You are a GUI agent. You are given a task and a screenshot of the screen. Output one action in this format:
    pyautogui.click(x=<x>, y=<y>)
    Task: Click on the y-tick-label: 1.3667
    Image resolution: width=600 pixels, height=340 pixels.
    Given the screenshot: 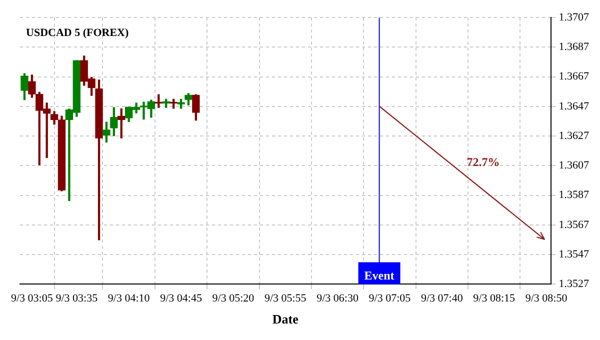 What is the action you would take?
    pyautogui.click(x=574, y=76)
    